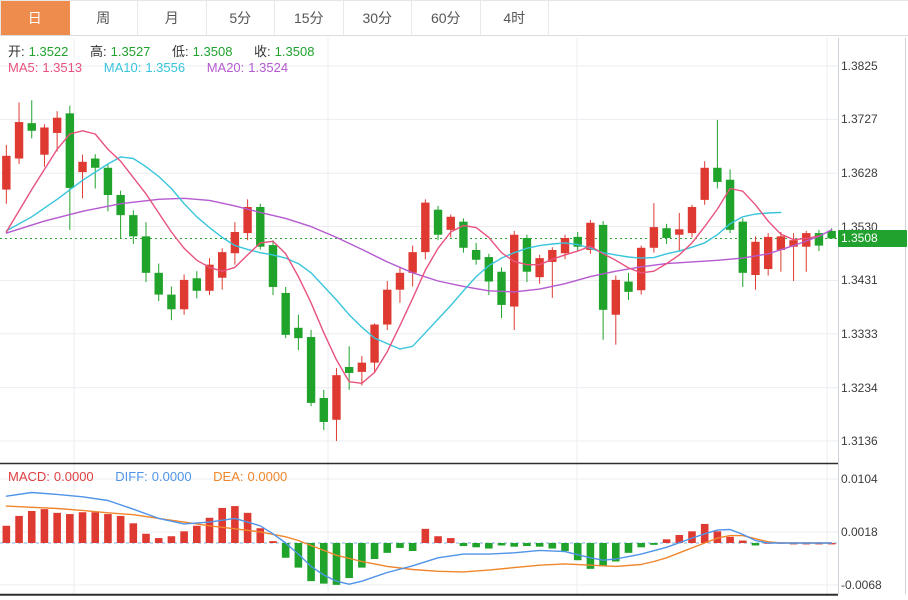 This screenshot has height=600, width=908. I want to click on macd-info-row: MACD: 0.0000 DIFF: 0.0000 DEA: 0.0000, so click(149, 476).